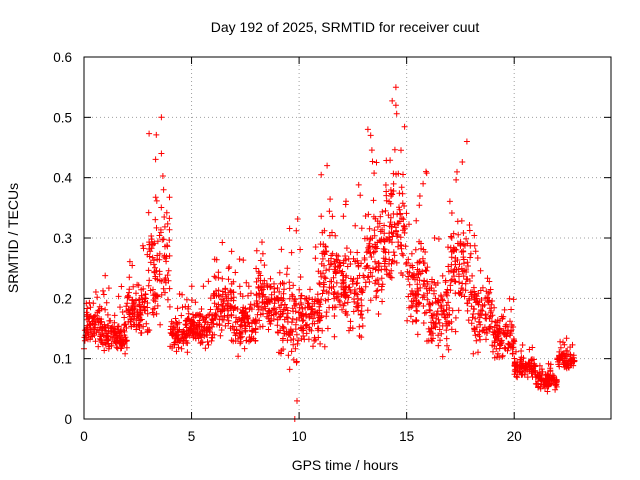 Image resolution: width=640 pixels, height=480 pixels. I want to click on y-axis-label: SRMTID / TECUs, so click(13, 238).